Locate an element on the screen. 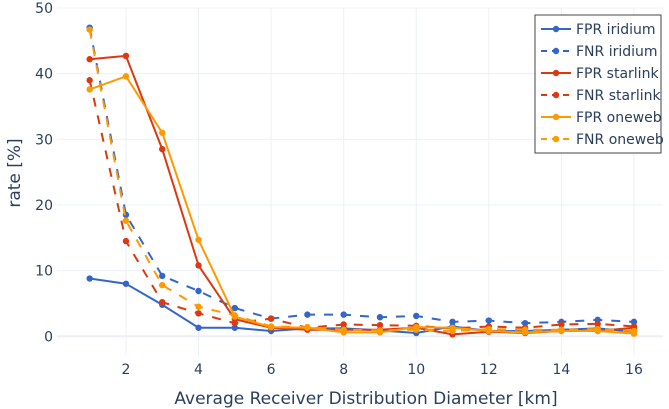  x-tick-label: 8 is located at coordinates (343, 370).